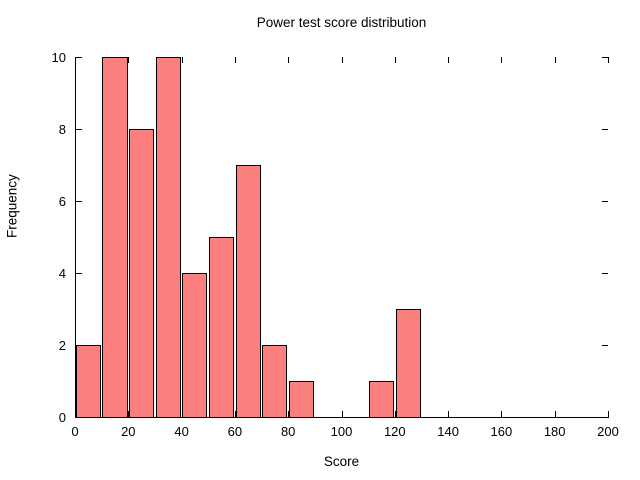  Describe the element at coordinates (181, 431) in the screenshot. I see `x-tick-label: 40` at that location.